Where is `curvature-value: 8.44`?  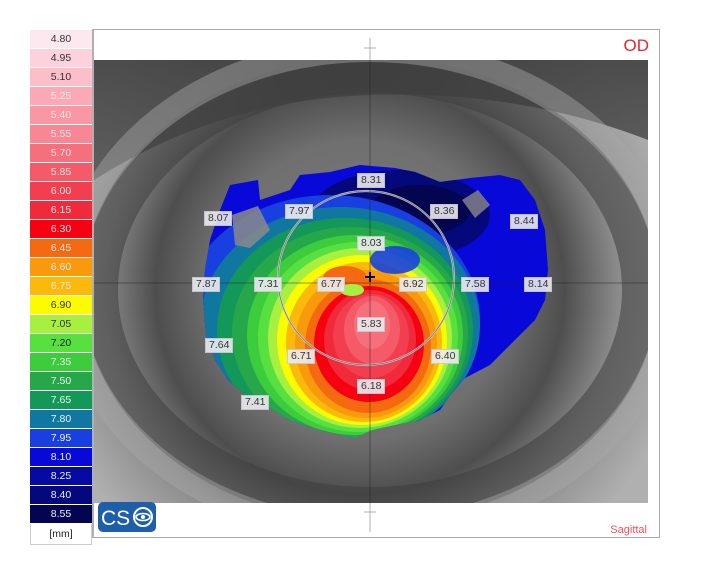 curvature-value: 8.44 is located at coordinates (524, 221).